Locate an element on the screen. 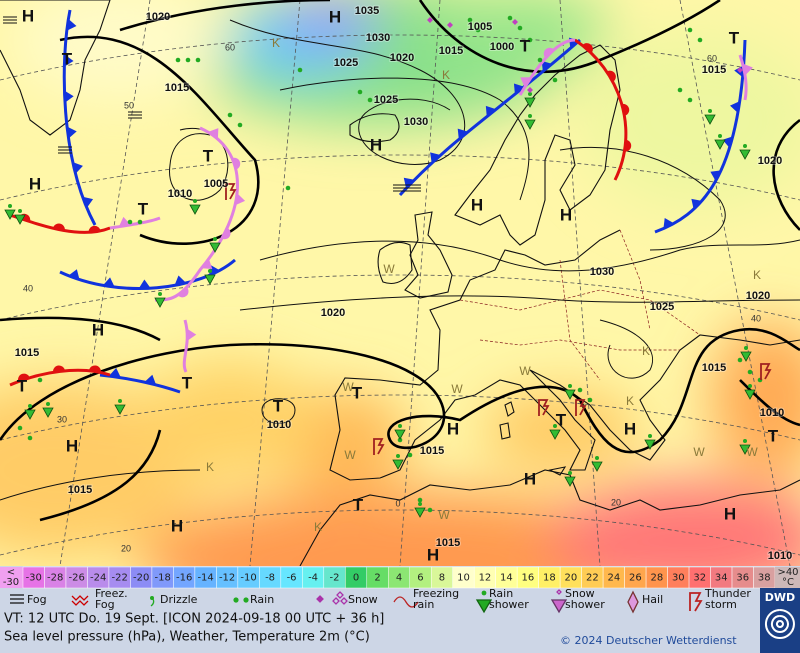 This screenshot has width=800, height=653. isobar-label: 1010 is located at coordinates (180, 194).